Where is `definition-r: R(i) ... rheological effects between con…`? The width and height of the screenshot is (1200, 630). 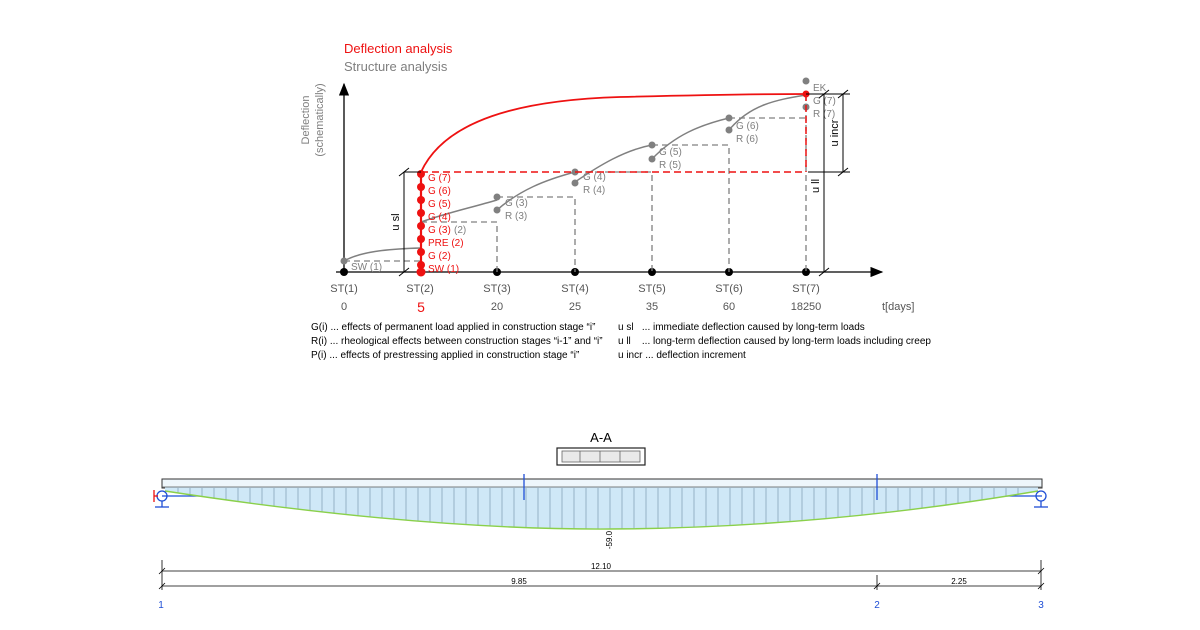 definition-r: R(i) ... rheological effects between con… is located at coordinates (457, 341).